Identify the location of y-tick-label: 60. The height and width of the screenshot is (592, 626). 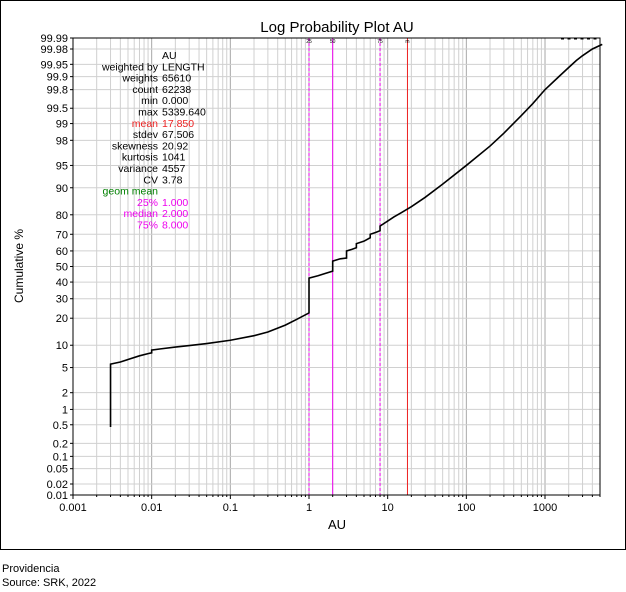
(62, 252).